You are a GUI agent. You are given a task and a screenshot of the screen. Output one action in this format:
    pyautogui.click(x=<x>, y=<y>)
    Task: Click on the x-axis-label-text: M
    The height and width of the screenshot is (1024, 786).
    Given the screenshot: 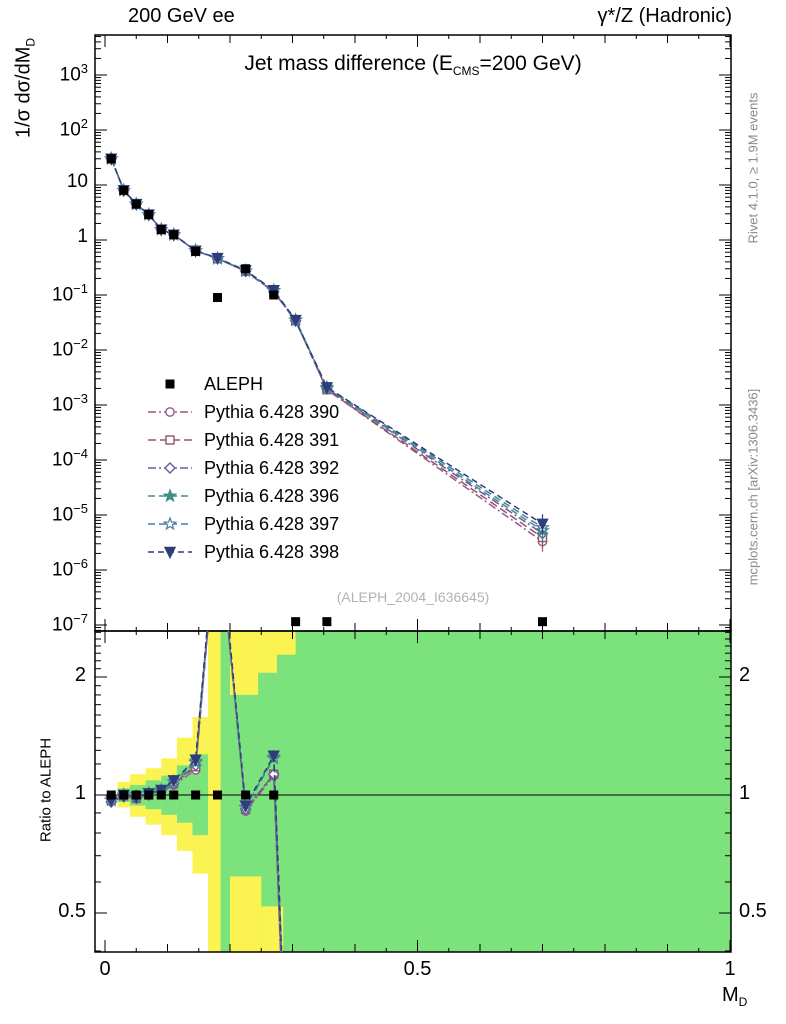 What is the action you would take?
    pyautogui.click(x=730, y=995)
    